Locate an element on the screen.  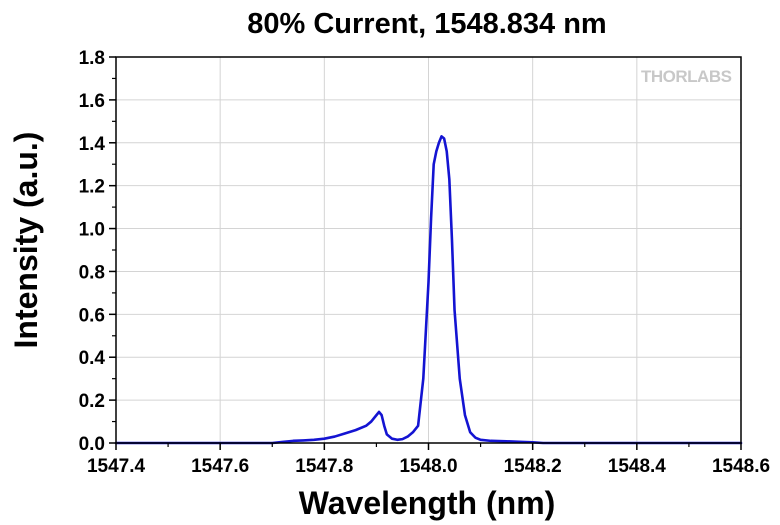
x-tick-label: 1548.4 is located at coordinates (637, 466).